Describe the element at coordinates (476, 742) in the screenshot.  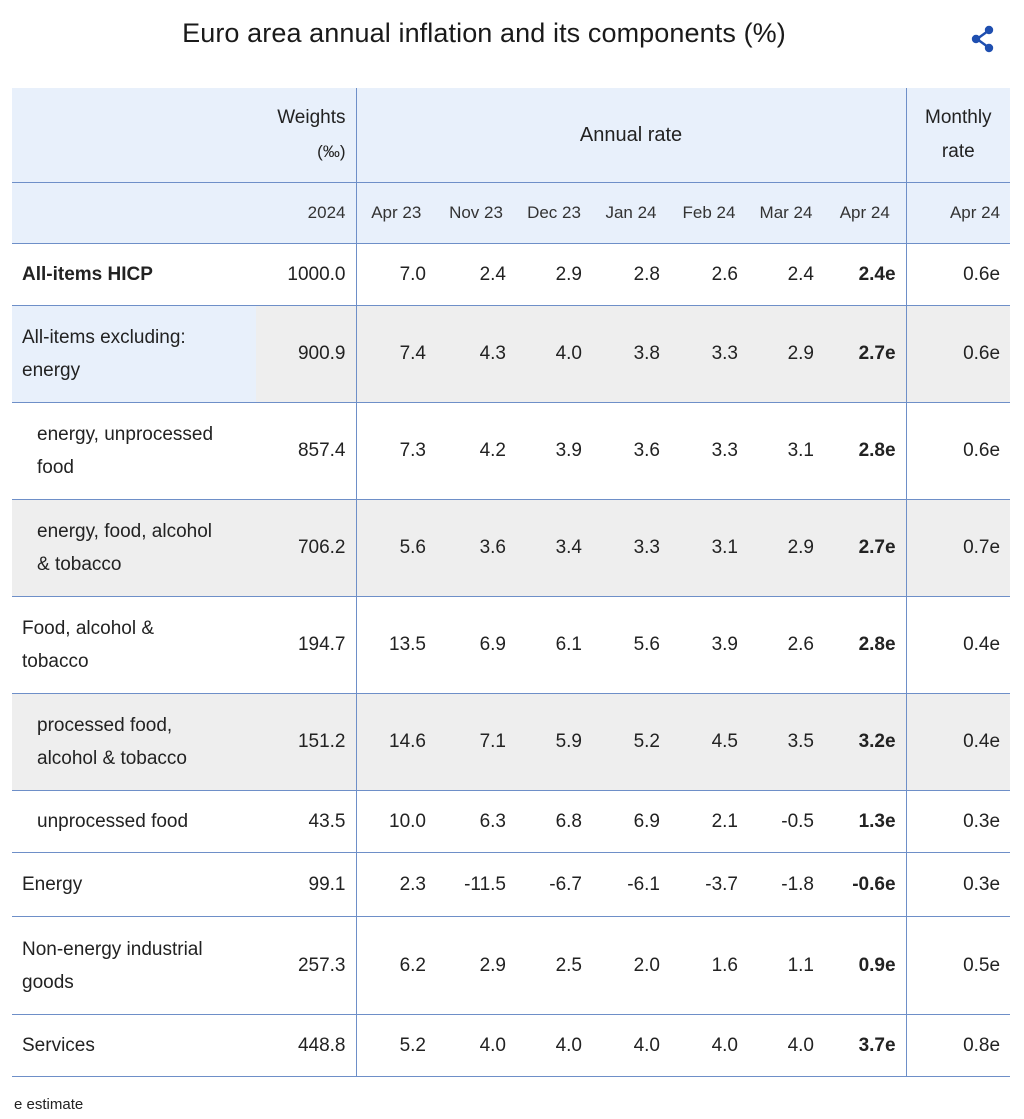
I see `rate-cell: 7.1` at that location.